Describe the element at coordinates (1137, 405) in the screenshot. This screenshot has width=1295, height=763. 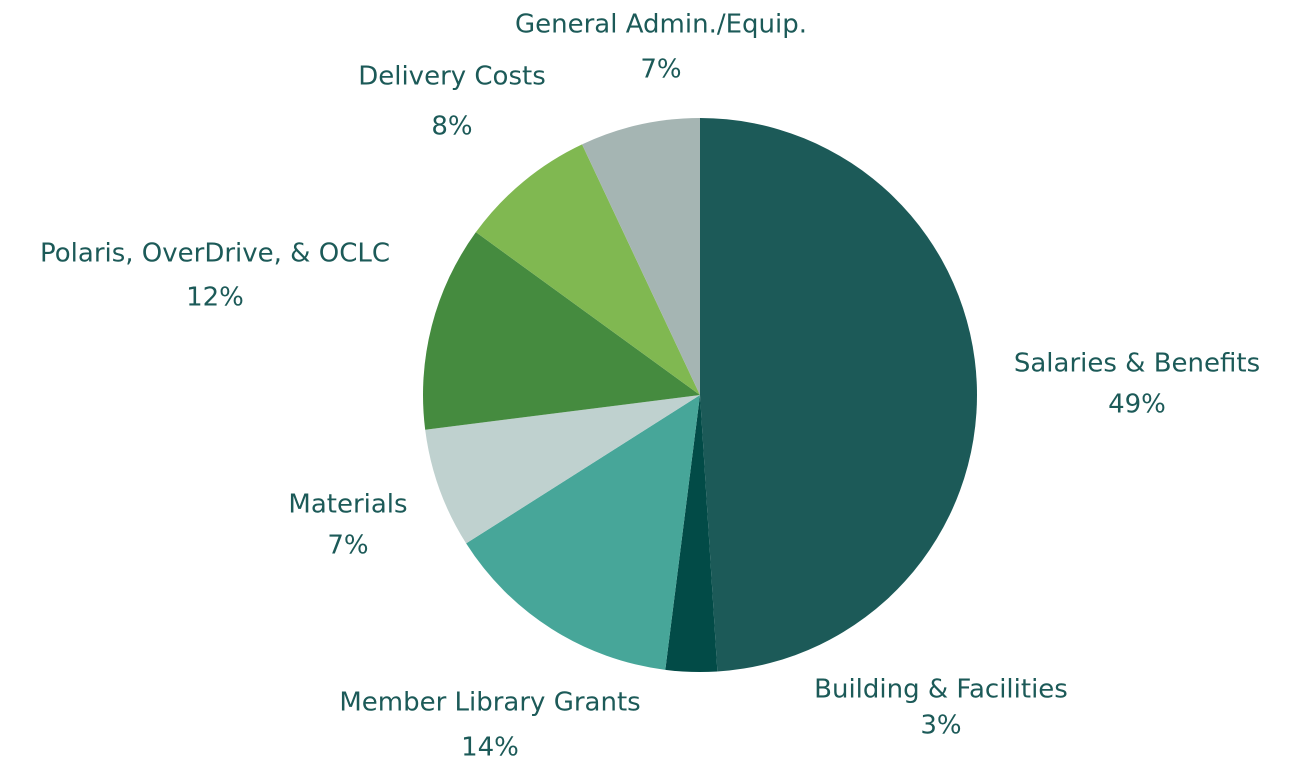
I see `slice-value-label: 49%` at that location.